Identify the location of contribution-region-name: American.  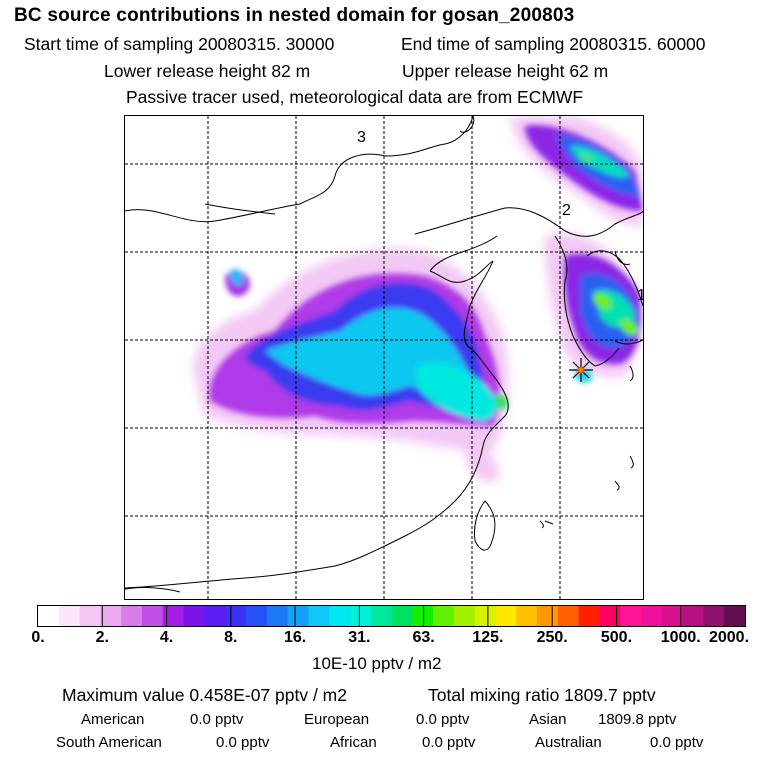
(113, 719).